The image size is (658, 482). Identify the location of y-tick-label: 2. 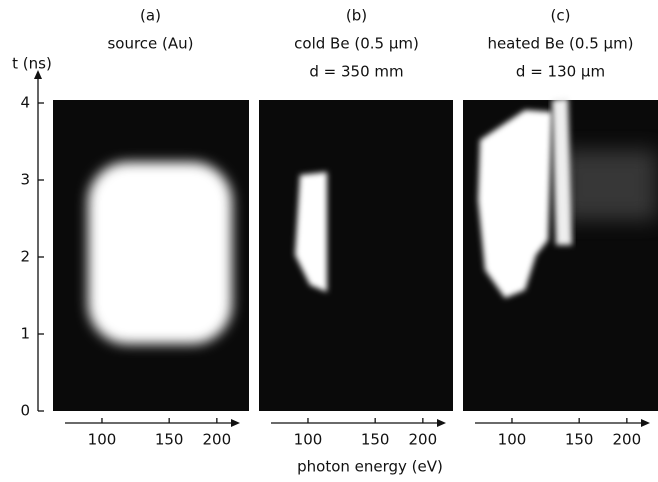
(25, 257).